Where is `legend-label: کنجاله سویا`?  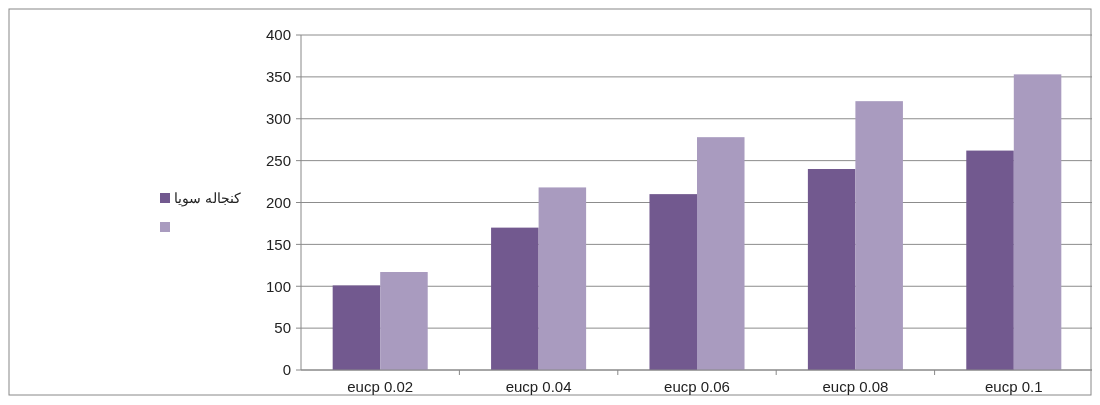
legend-label: کنجاله سویا is located at coordinates (207, 198).